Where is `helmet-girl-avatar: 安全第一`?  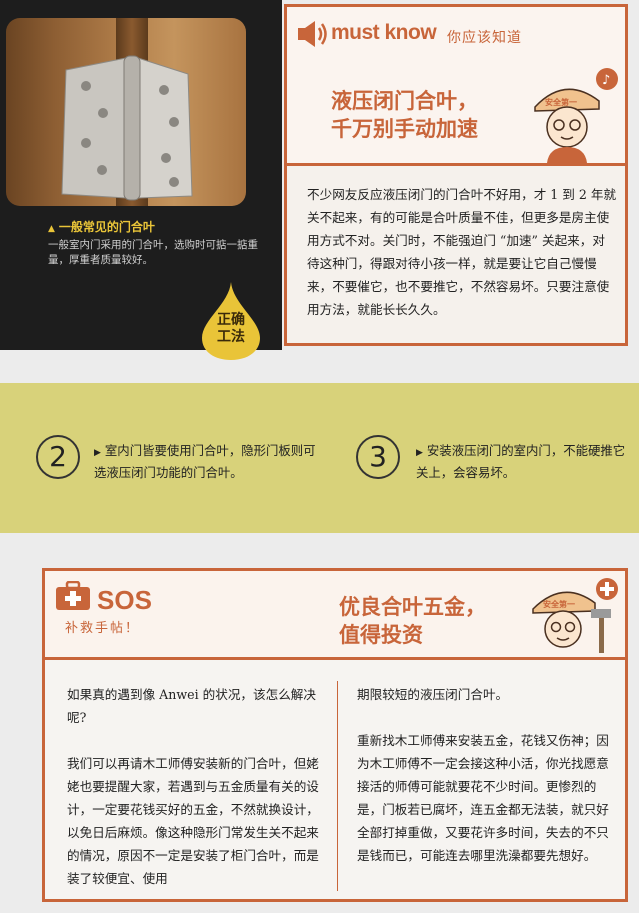
helmet-girl-avatar: 安全第一 is located at coordinates (575, 615).